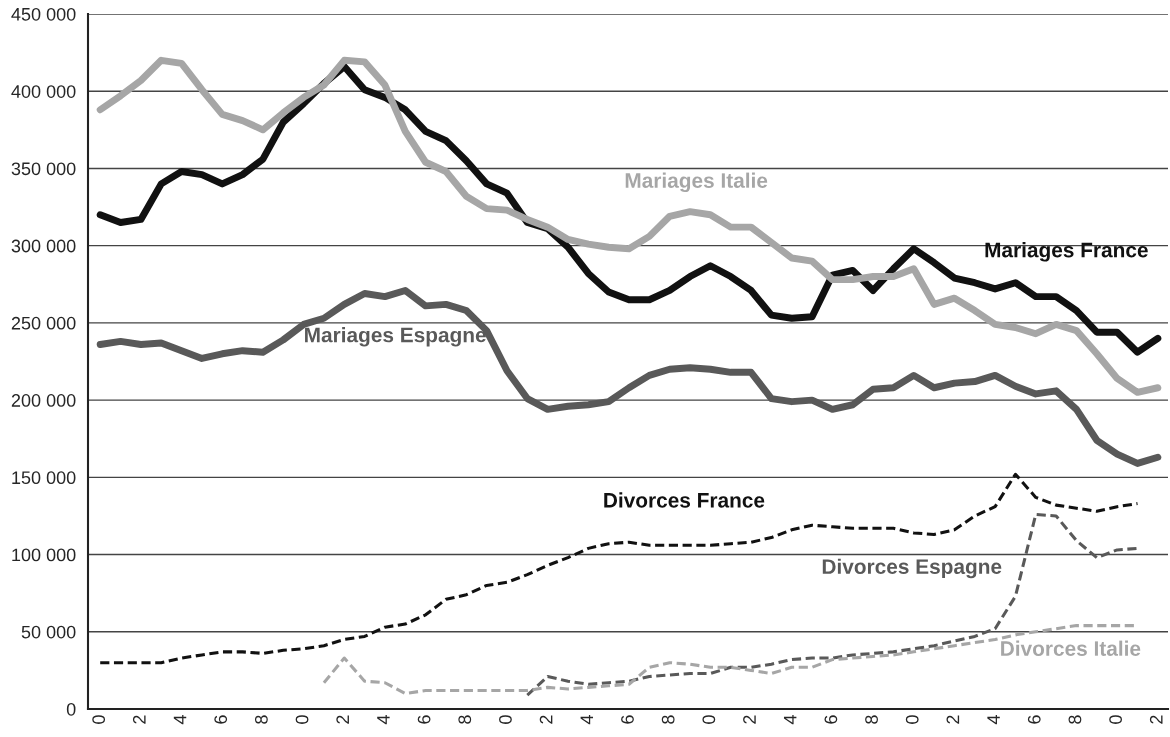  What do you see at coordinates (696, 182) in the screenshot?
I see `series-label: Mariages Italie` at bounding box center [696, 182].